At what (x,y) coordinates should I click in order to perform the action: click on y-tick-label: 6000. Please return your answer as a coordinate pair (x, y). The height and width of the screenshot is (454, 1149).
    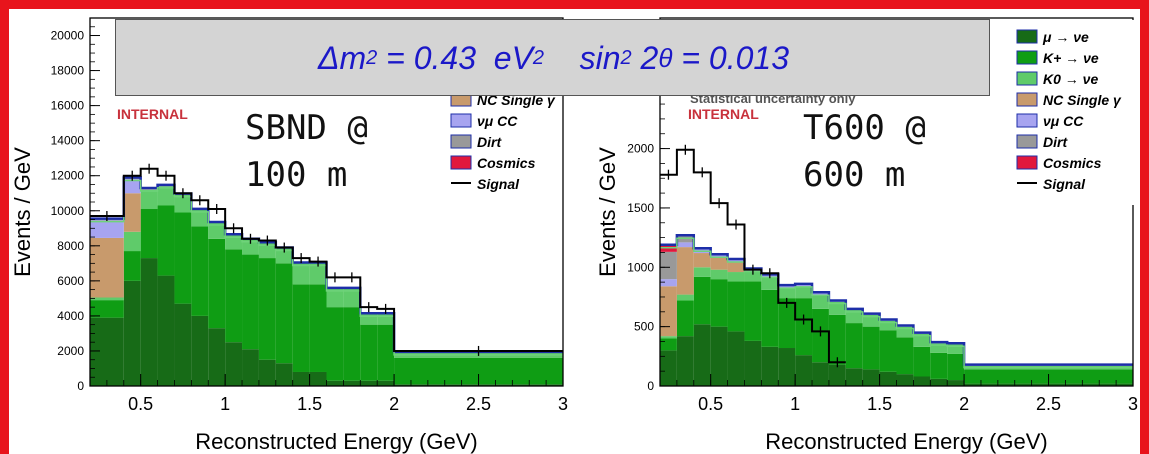
    Looking at the image, I should click on (70, 281).